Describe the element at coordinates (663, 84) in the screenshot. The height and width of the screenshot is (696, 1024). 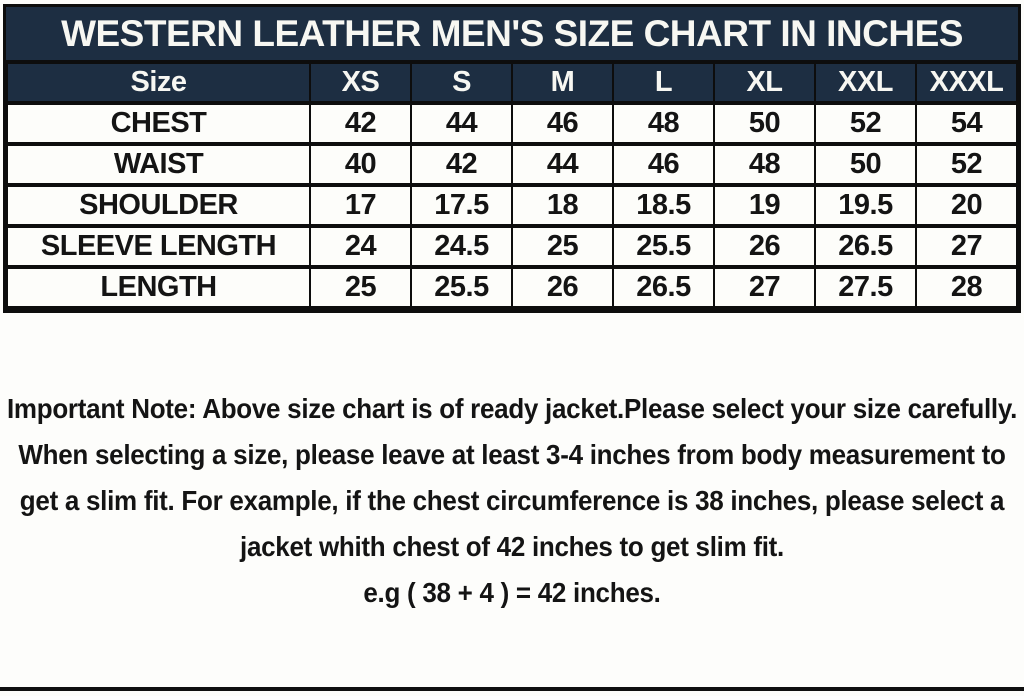
I see `column-header-l: L` at that location.